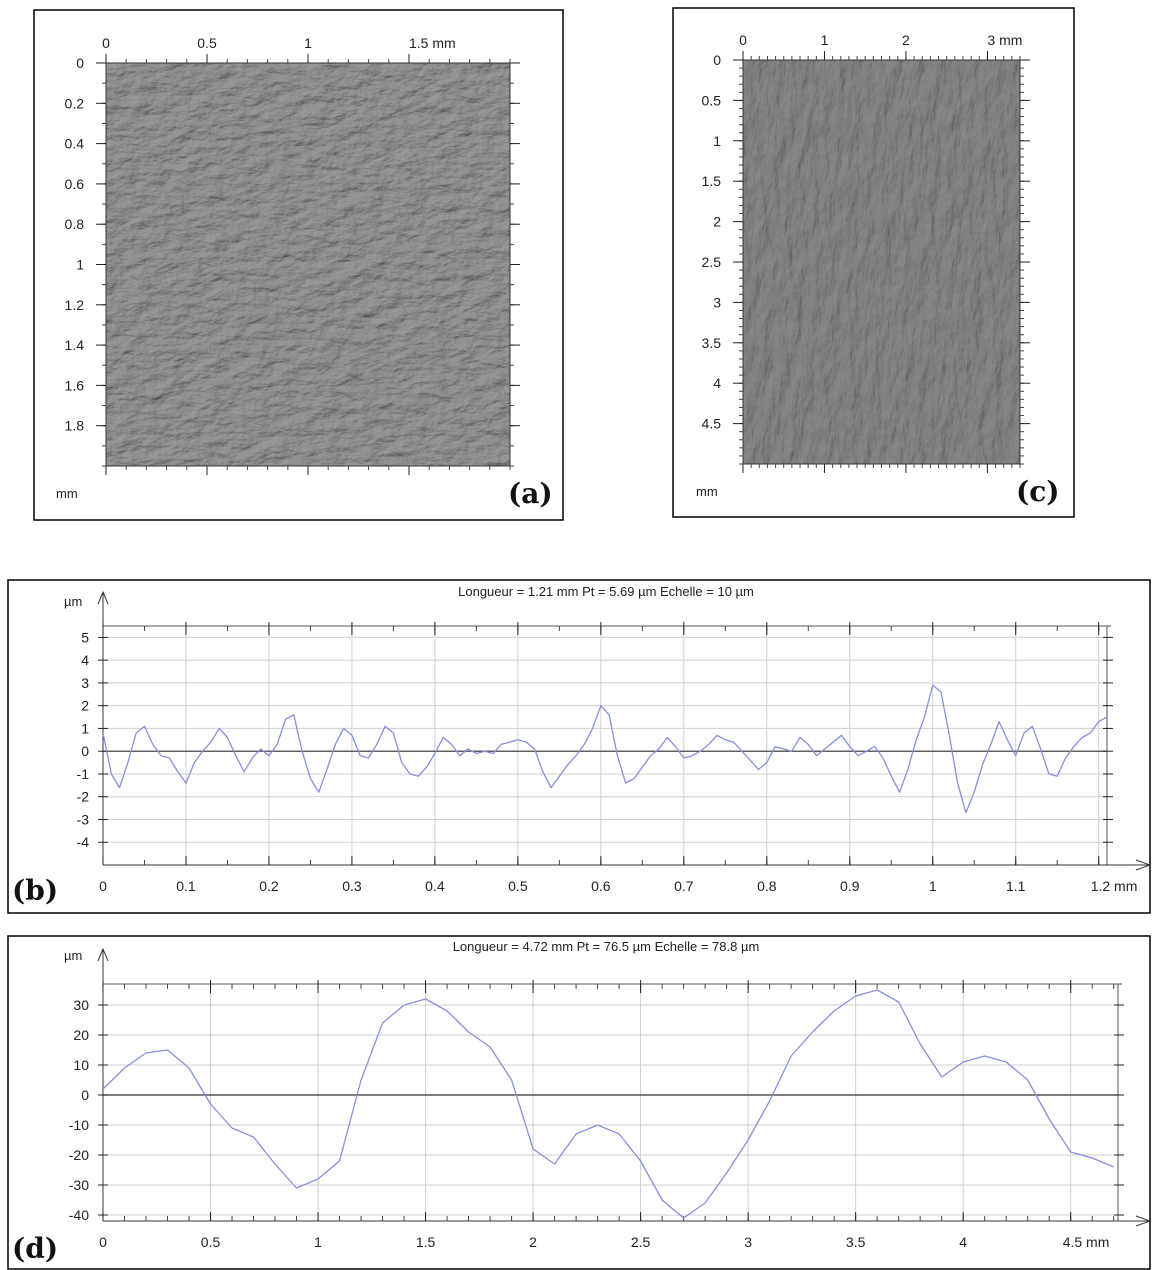  Describe the element at coordinates (605, 749) in the screenshot. I see `b-profile-line` at that location.